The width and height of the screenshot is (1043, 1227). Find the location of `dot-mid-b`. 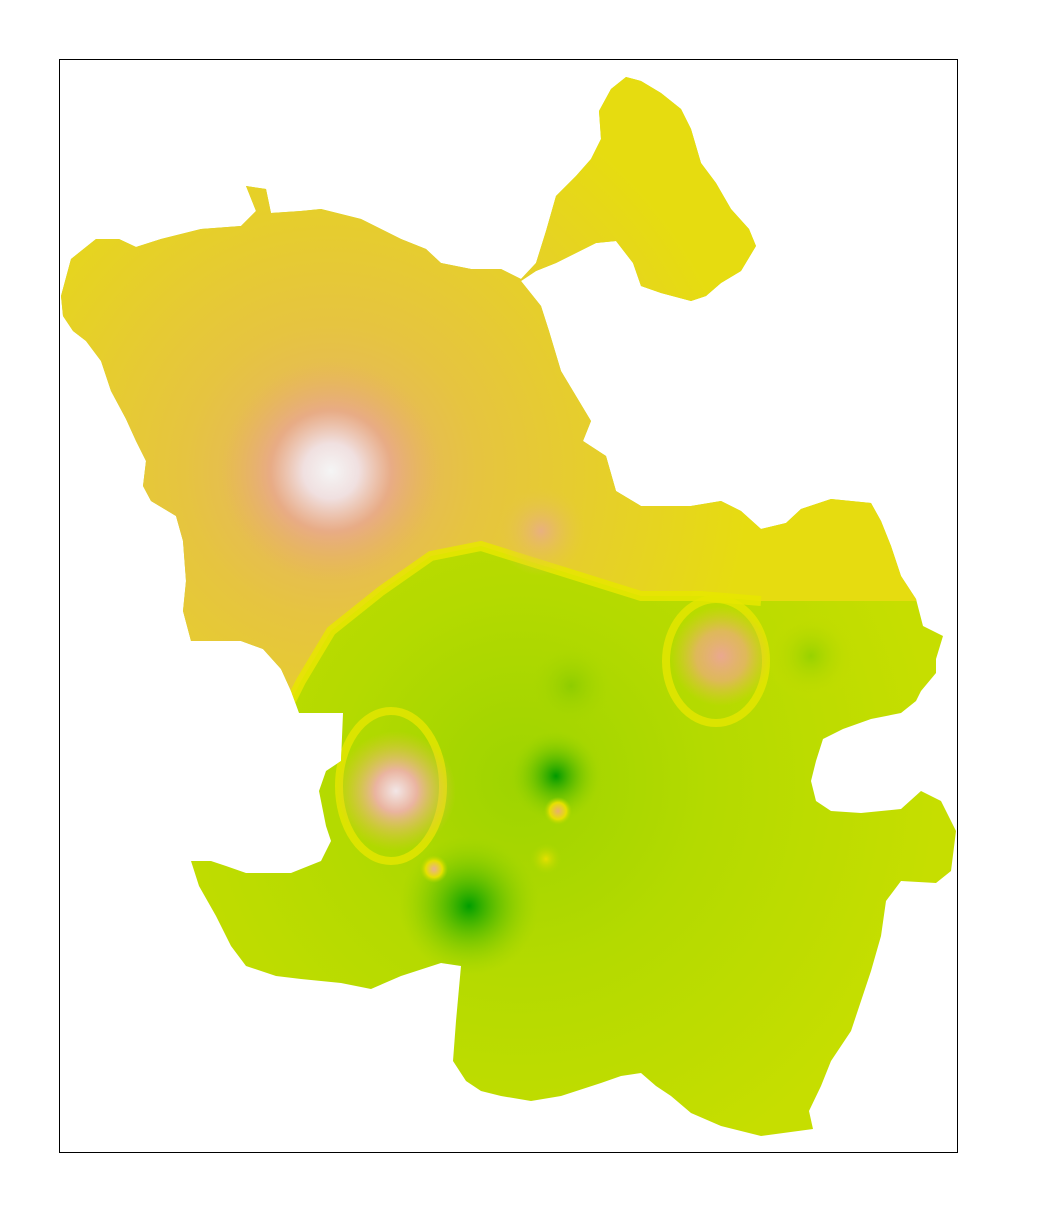

dot-mid-b is located at coordinates (546, 859).